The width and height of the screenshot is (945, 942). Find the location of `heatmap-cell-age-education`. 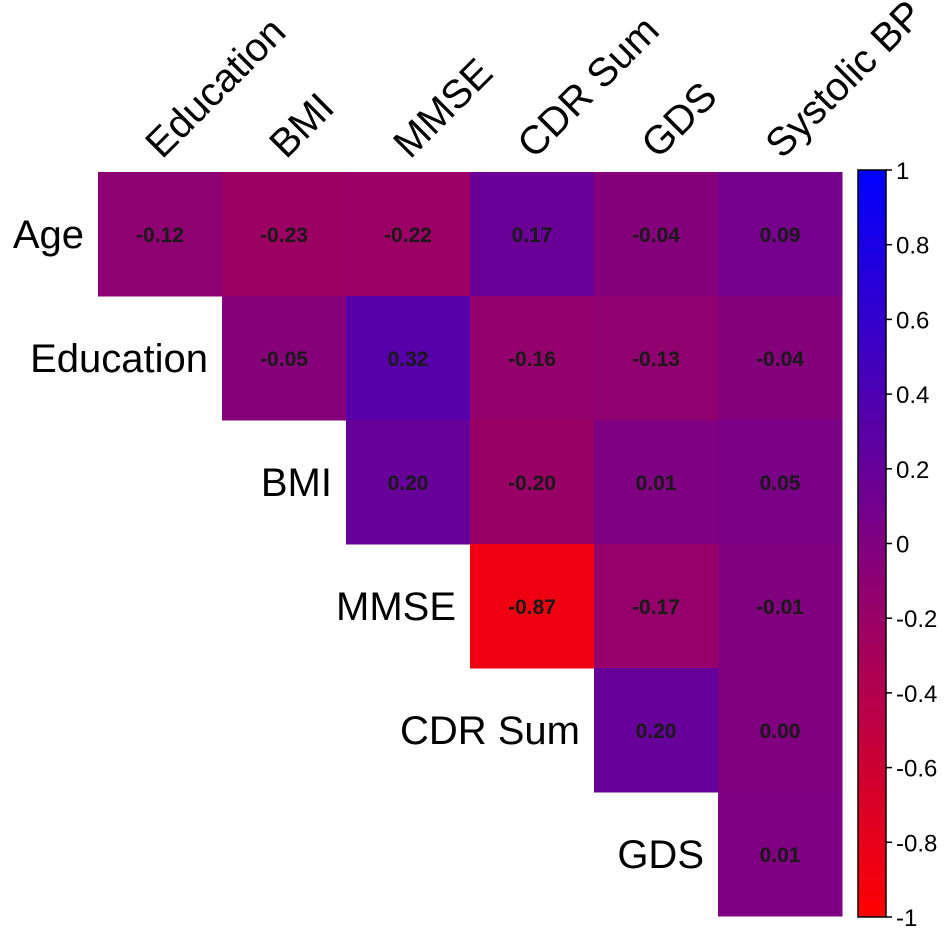

heatmap-cell-age-education is located at coordinates (160, 234).